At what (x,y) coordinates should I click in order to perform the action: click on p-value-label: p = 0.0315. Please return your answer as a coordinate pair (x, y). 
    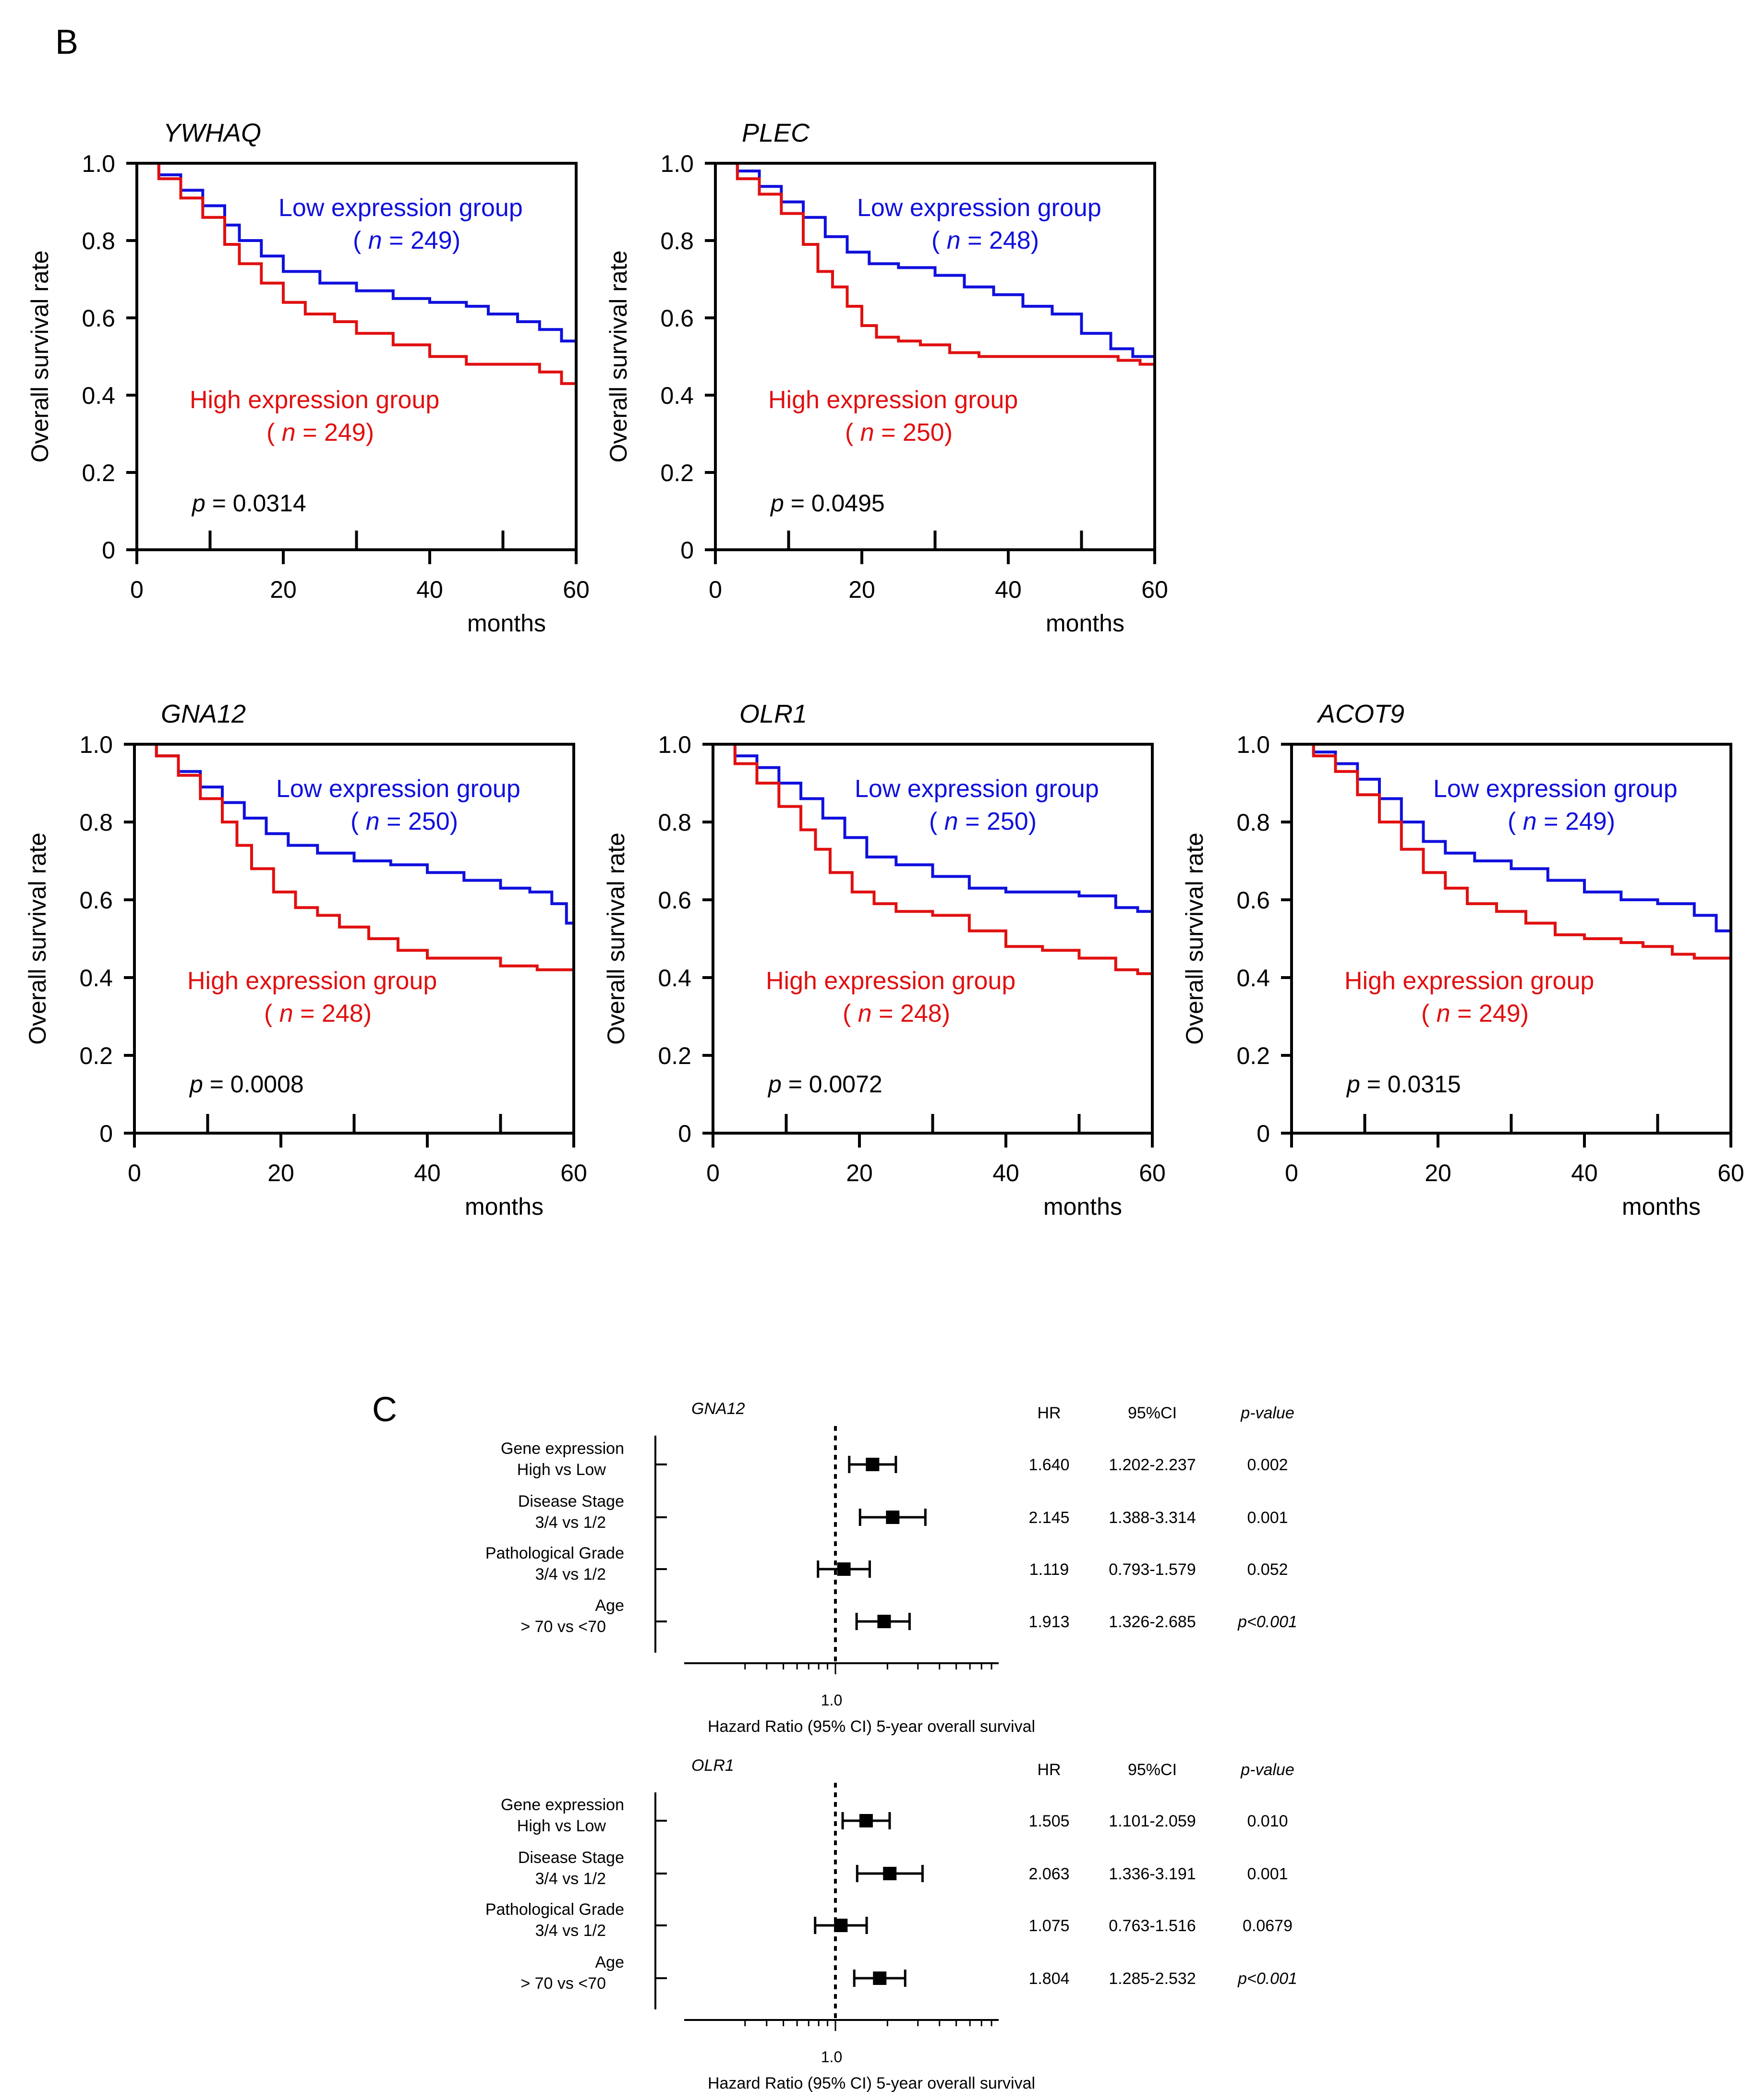
    Looking at the image, I should click on (1403, 1085).